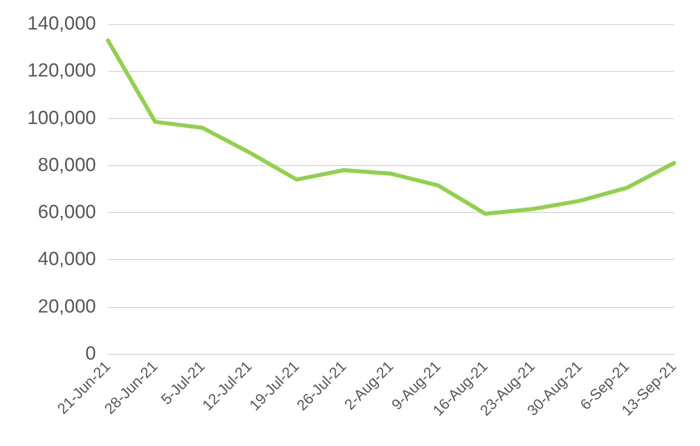  What do you see at coordinates (61, 24) in the screenshot?
I see `y-tick-label: 140,000` at bounding box center [61, 24].